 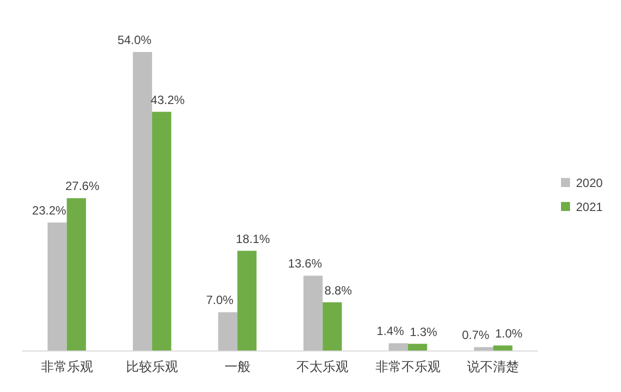 I want to click on data-label: 43.2%, so click(x=167, y=99).